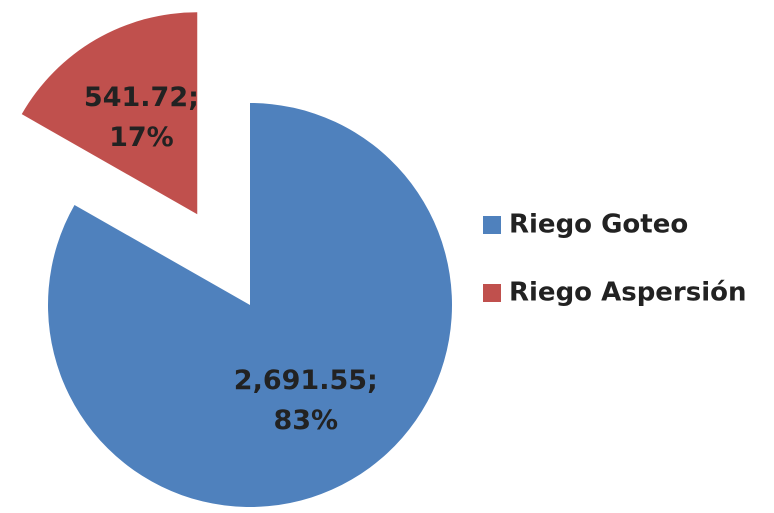 Image resolution: width=774 pixels, height=513 pixels. What do you see at coordinates (141, 97) in the screenshot?
I see `value-label: 541.72;` at bounding box center [141, 97].